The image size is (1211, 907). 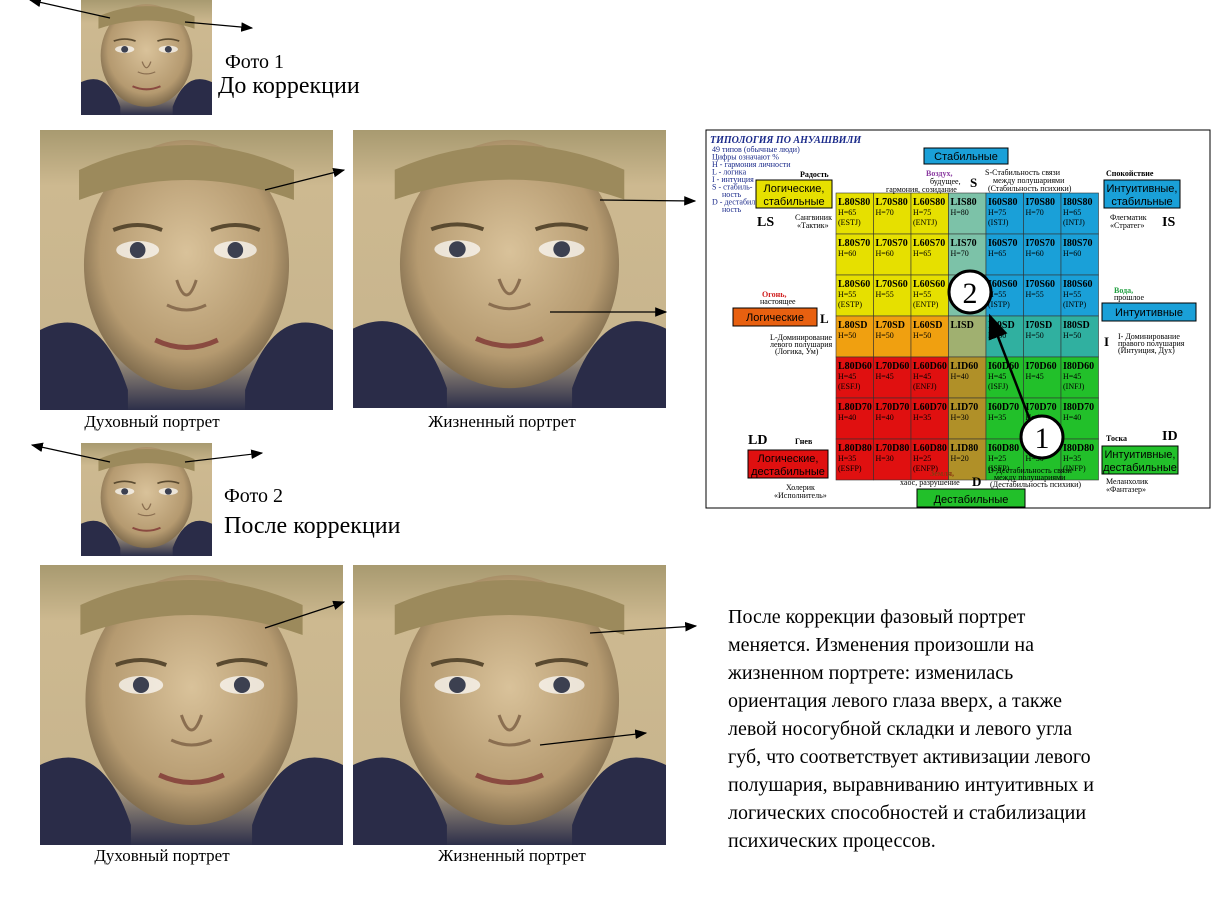 What do you see at coordinates (852, 325) in the screenshot?
I see `cell-name: L80SD` at bounding box center [852, 325].